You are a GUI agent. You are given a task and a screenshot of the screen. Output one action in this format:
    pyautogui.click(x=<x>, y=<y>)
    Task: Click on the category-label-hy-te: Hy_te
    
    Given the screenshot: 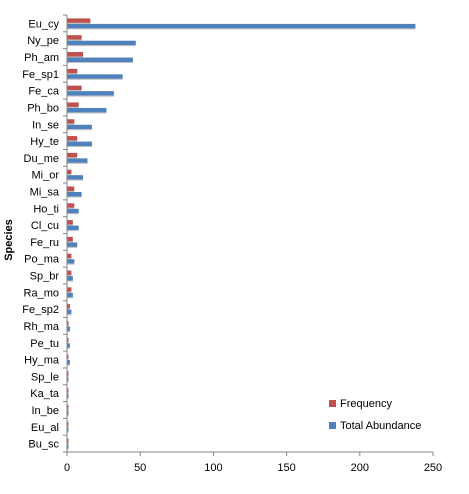 What is the action you would take?
    pyautogui.click(x=44, y=142)
    